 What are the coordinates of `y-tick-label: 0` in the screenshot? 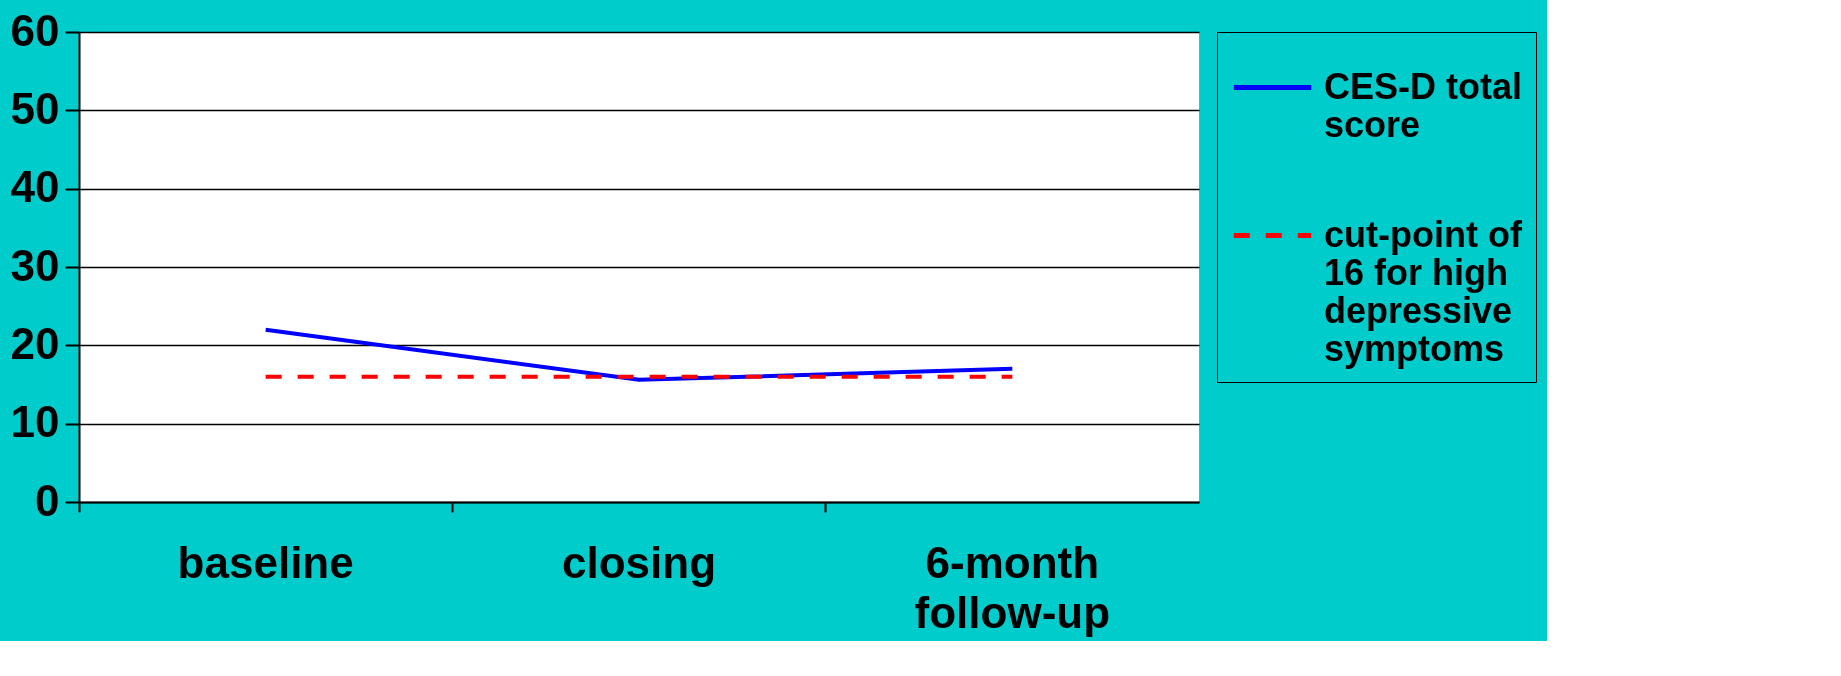 It's located at (47, 500).